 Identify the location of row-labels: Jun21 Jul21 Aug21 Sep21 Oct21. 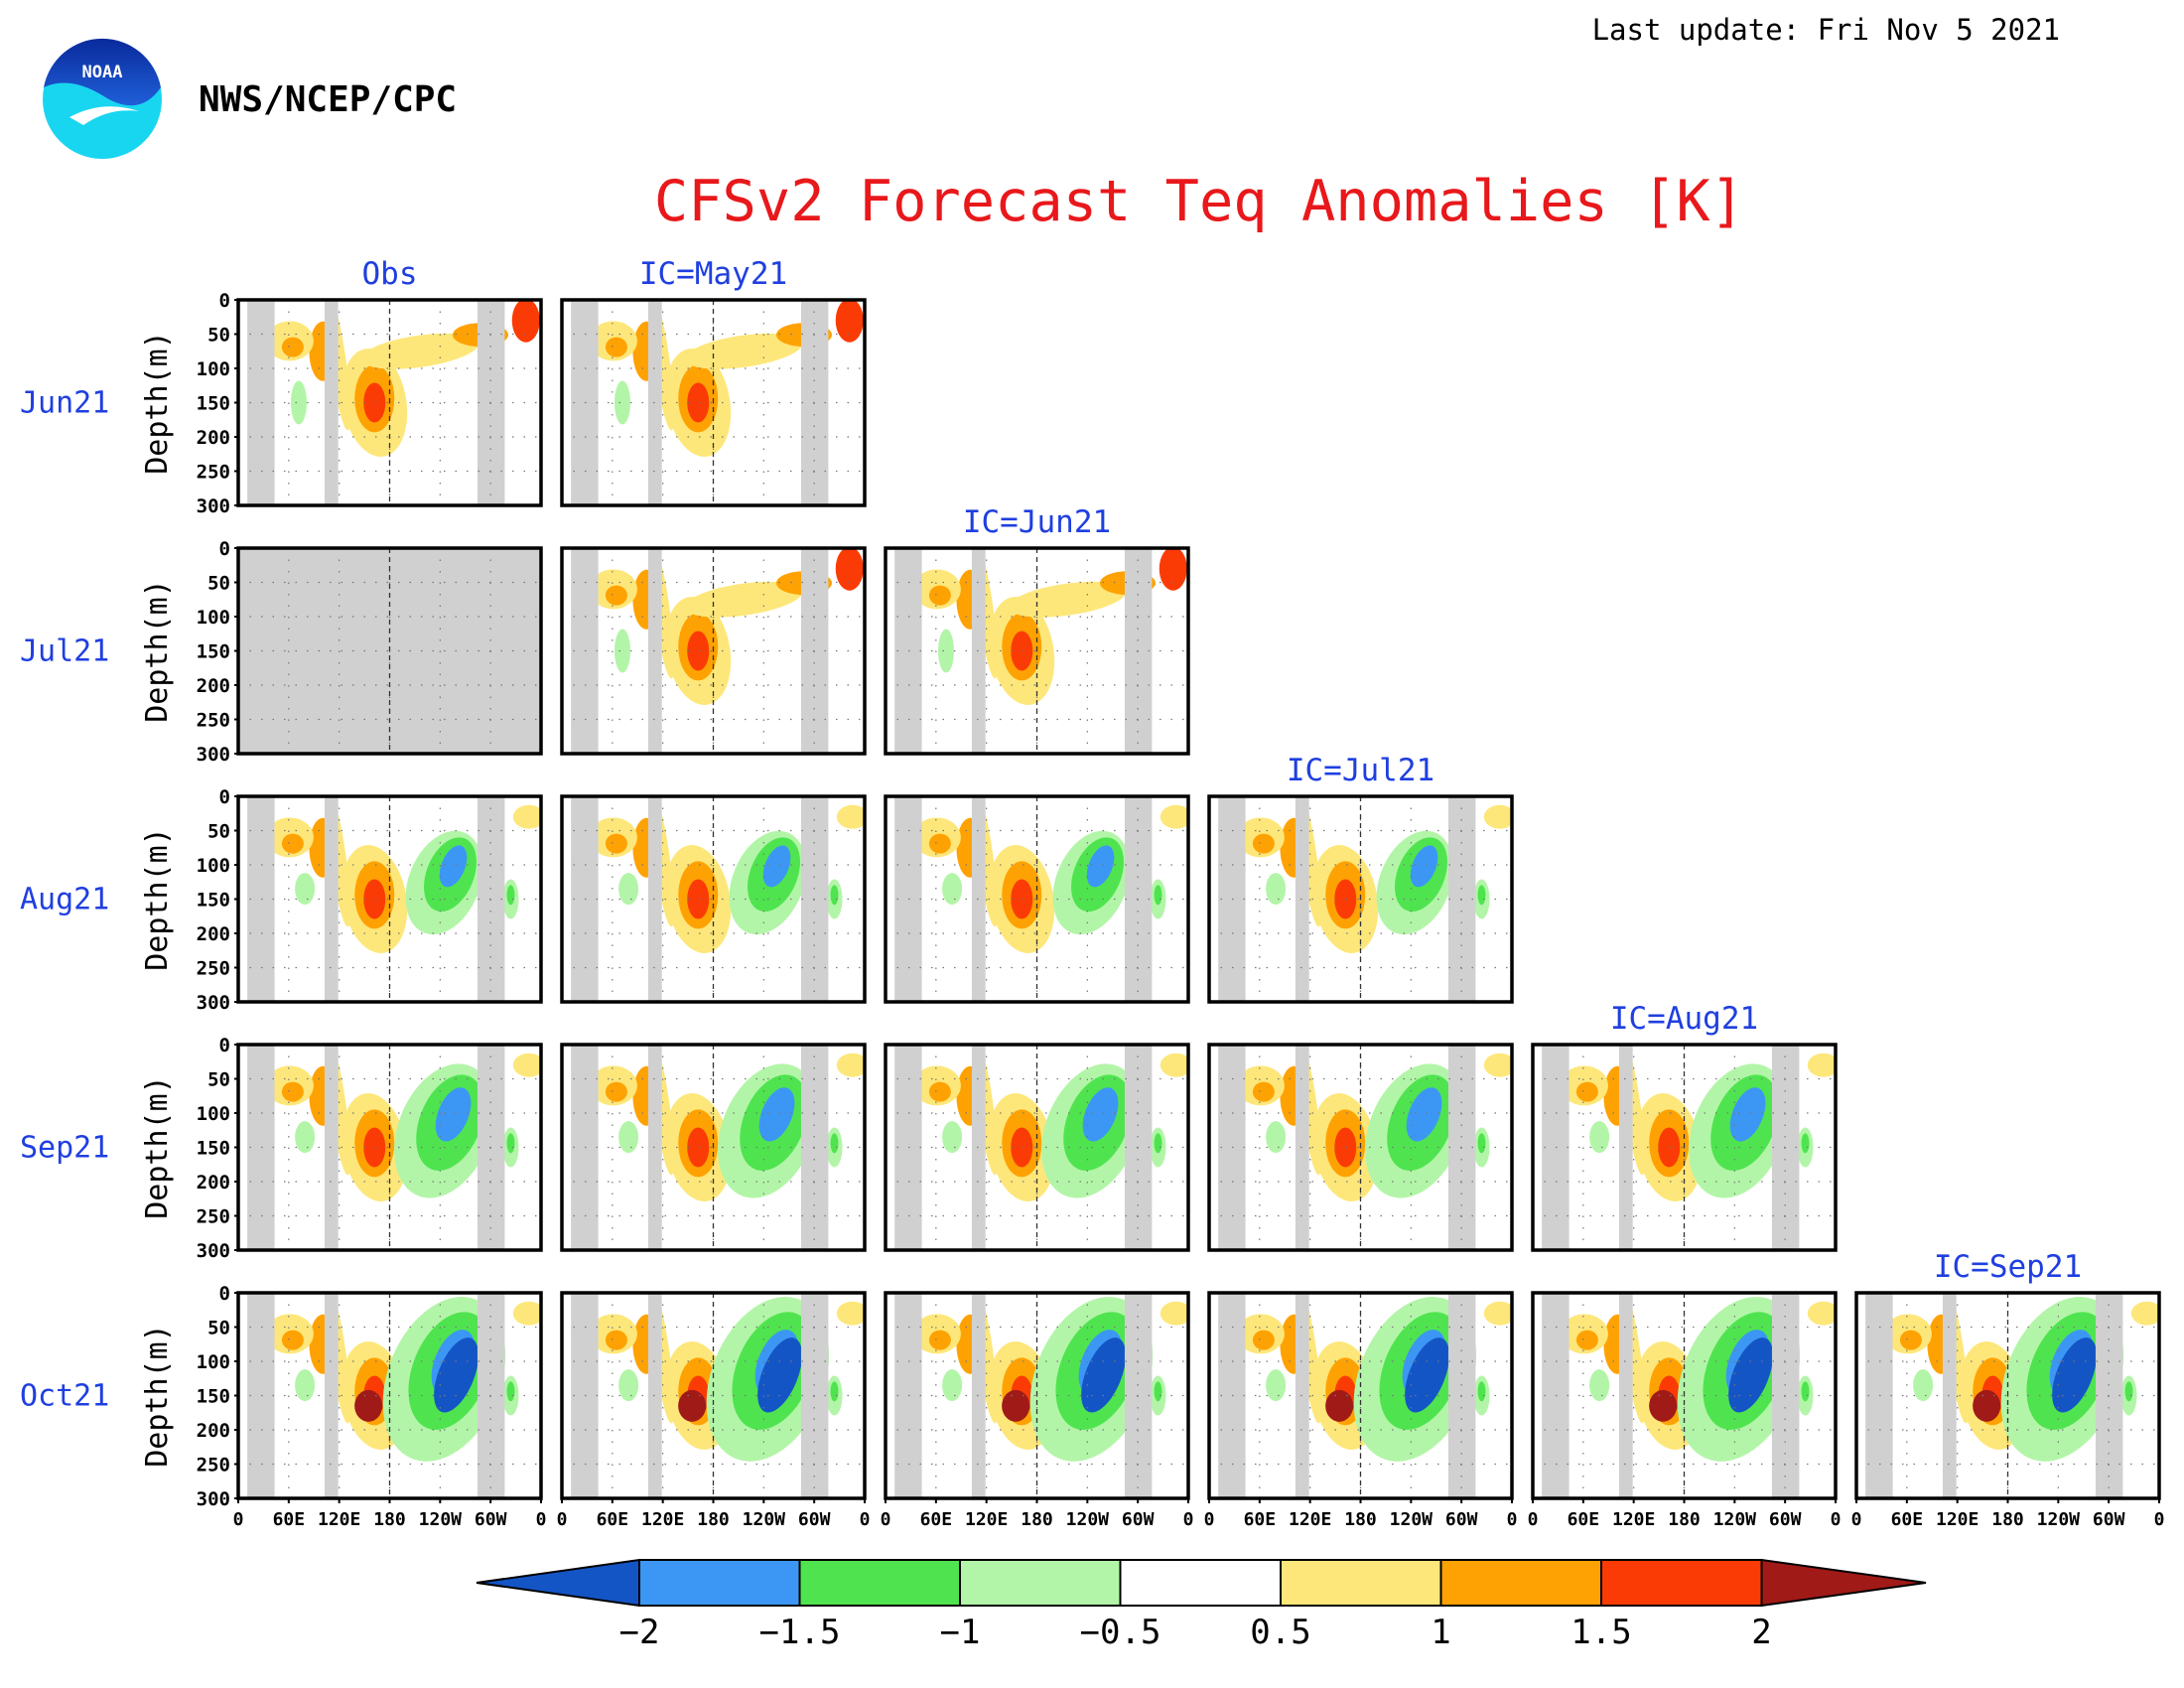
(64, 900).